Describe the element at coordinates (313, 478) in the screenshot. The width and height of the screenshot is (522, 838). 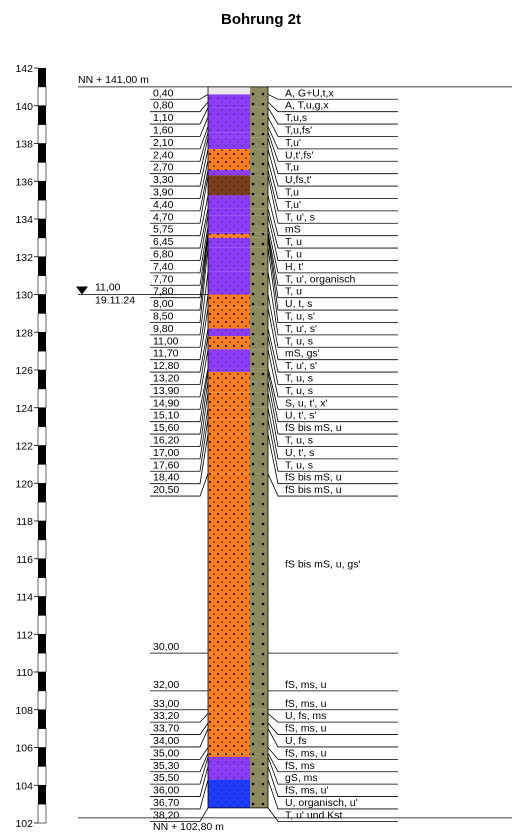
I see `layer-description: fS bis mS, u` at that location.